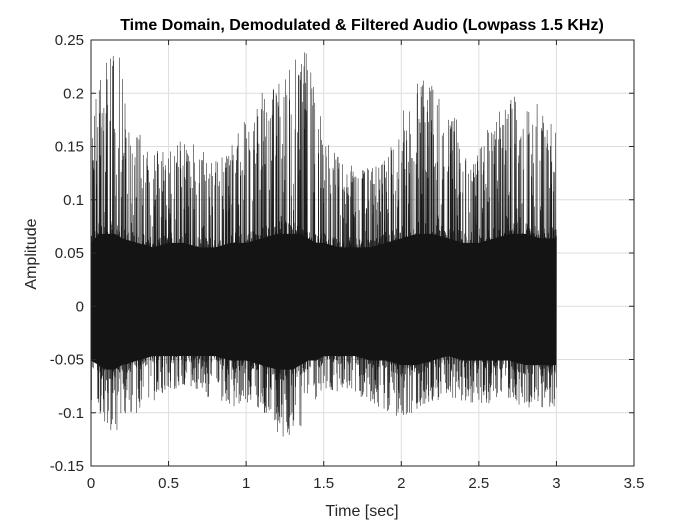 The image size is (700, 525). Describe the element at coordinates (67, 466) in the screenshot. I see `y-tick-label-0: -0.15` at that location.